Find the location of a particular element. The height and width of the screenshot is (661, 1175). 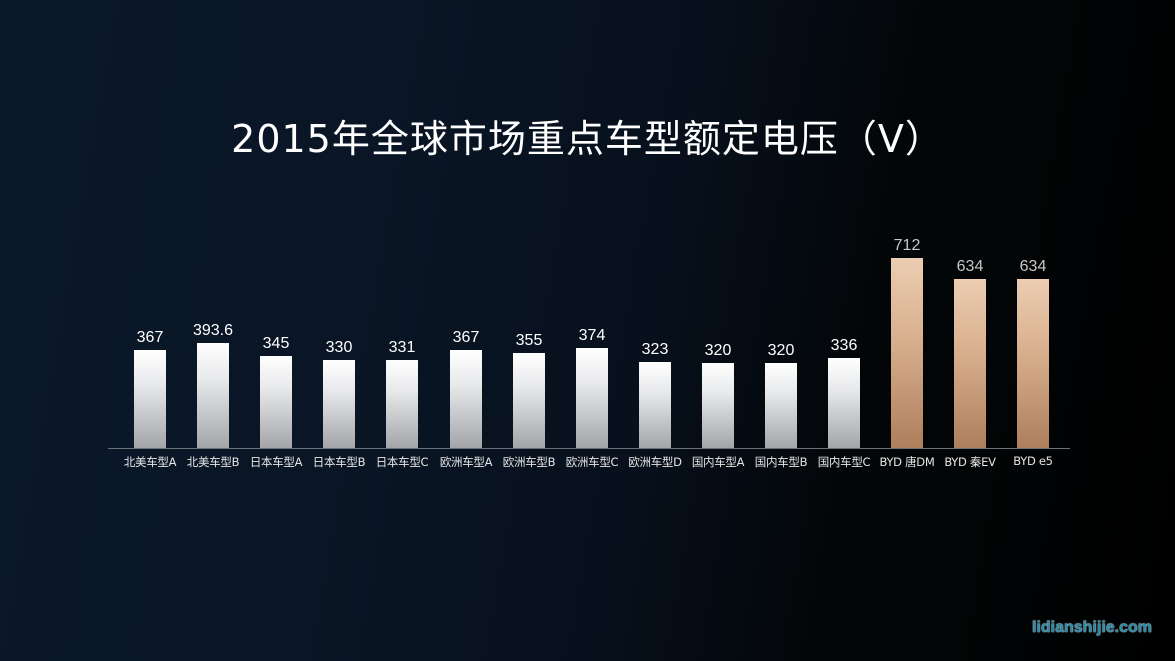

category-label: 欧洲车型D is located at coordinates (655, 462).